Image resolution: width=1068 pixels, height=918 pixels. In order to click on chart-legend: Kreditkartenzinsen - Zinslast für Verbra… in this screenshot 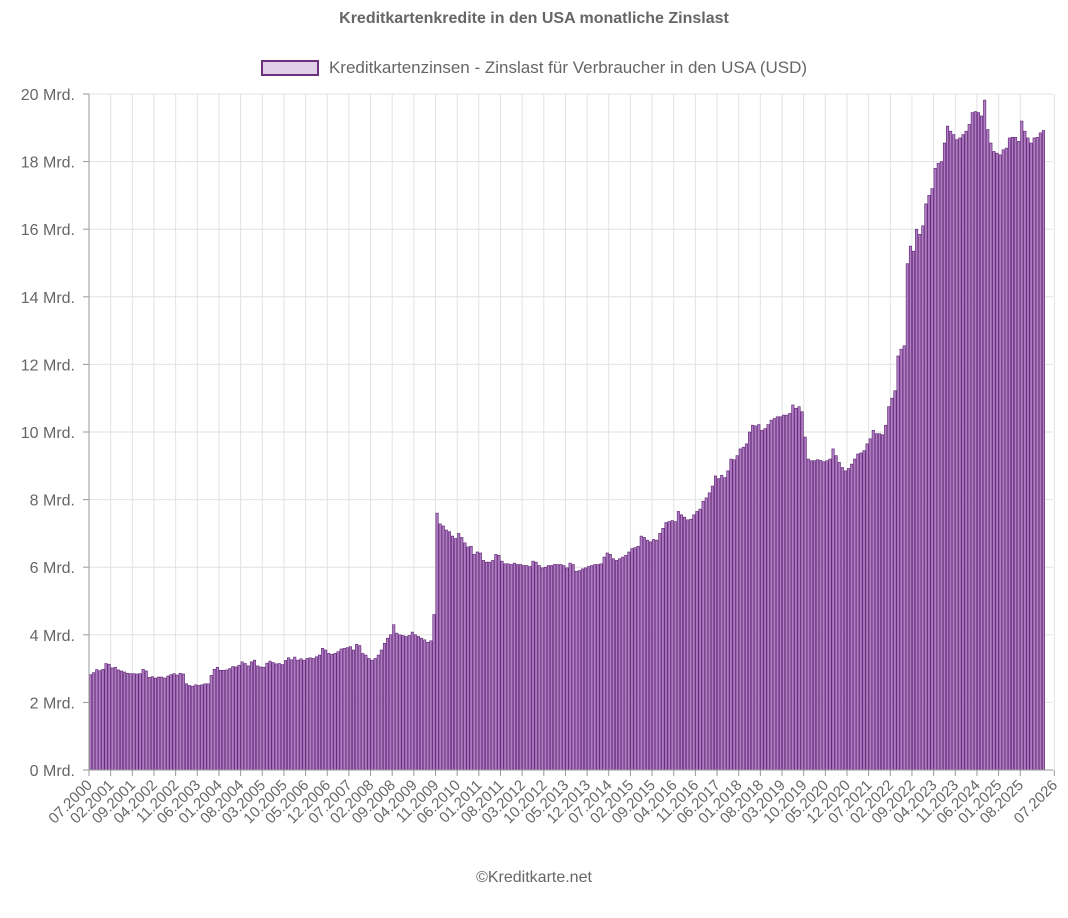, I will do `click(534, 68)`.